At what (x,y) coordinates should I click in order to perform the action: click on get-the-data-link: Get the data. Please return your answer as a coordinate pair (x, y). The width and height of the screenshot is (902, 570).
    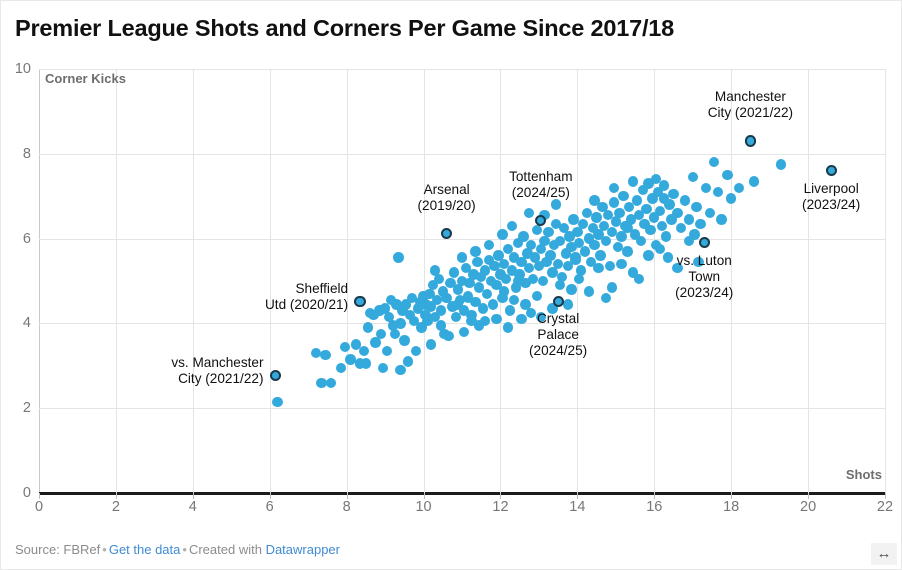
    Looking at the image, I should click on (144, 549).